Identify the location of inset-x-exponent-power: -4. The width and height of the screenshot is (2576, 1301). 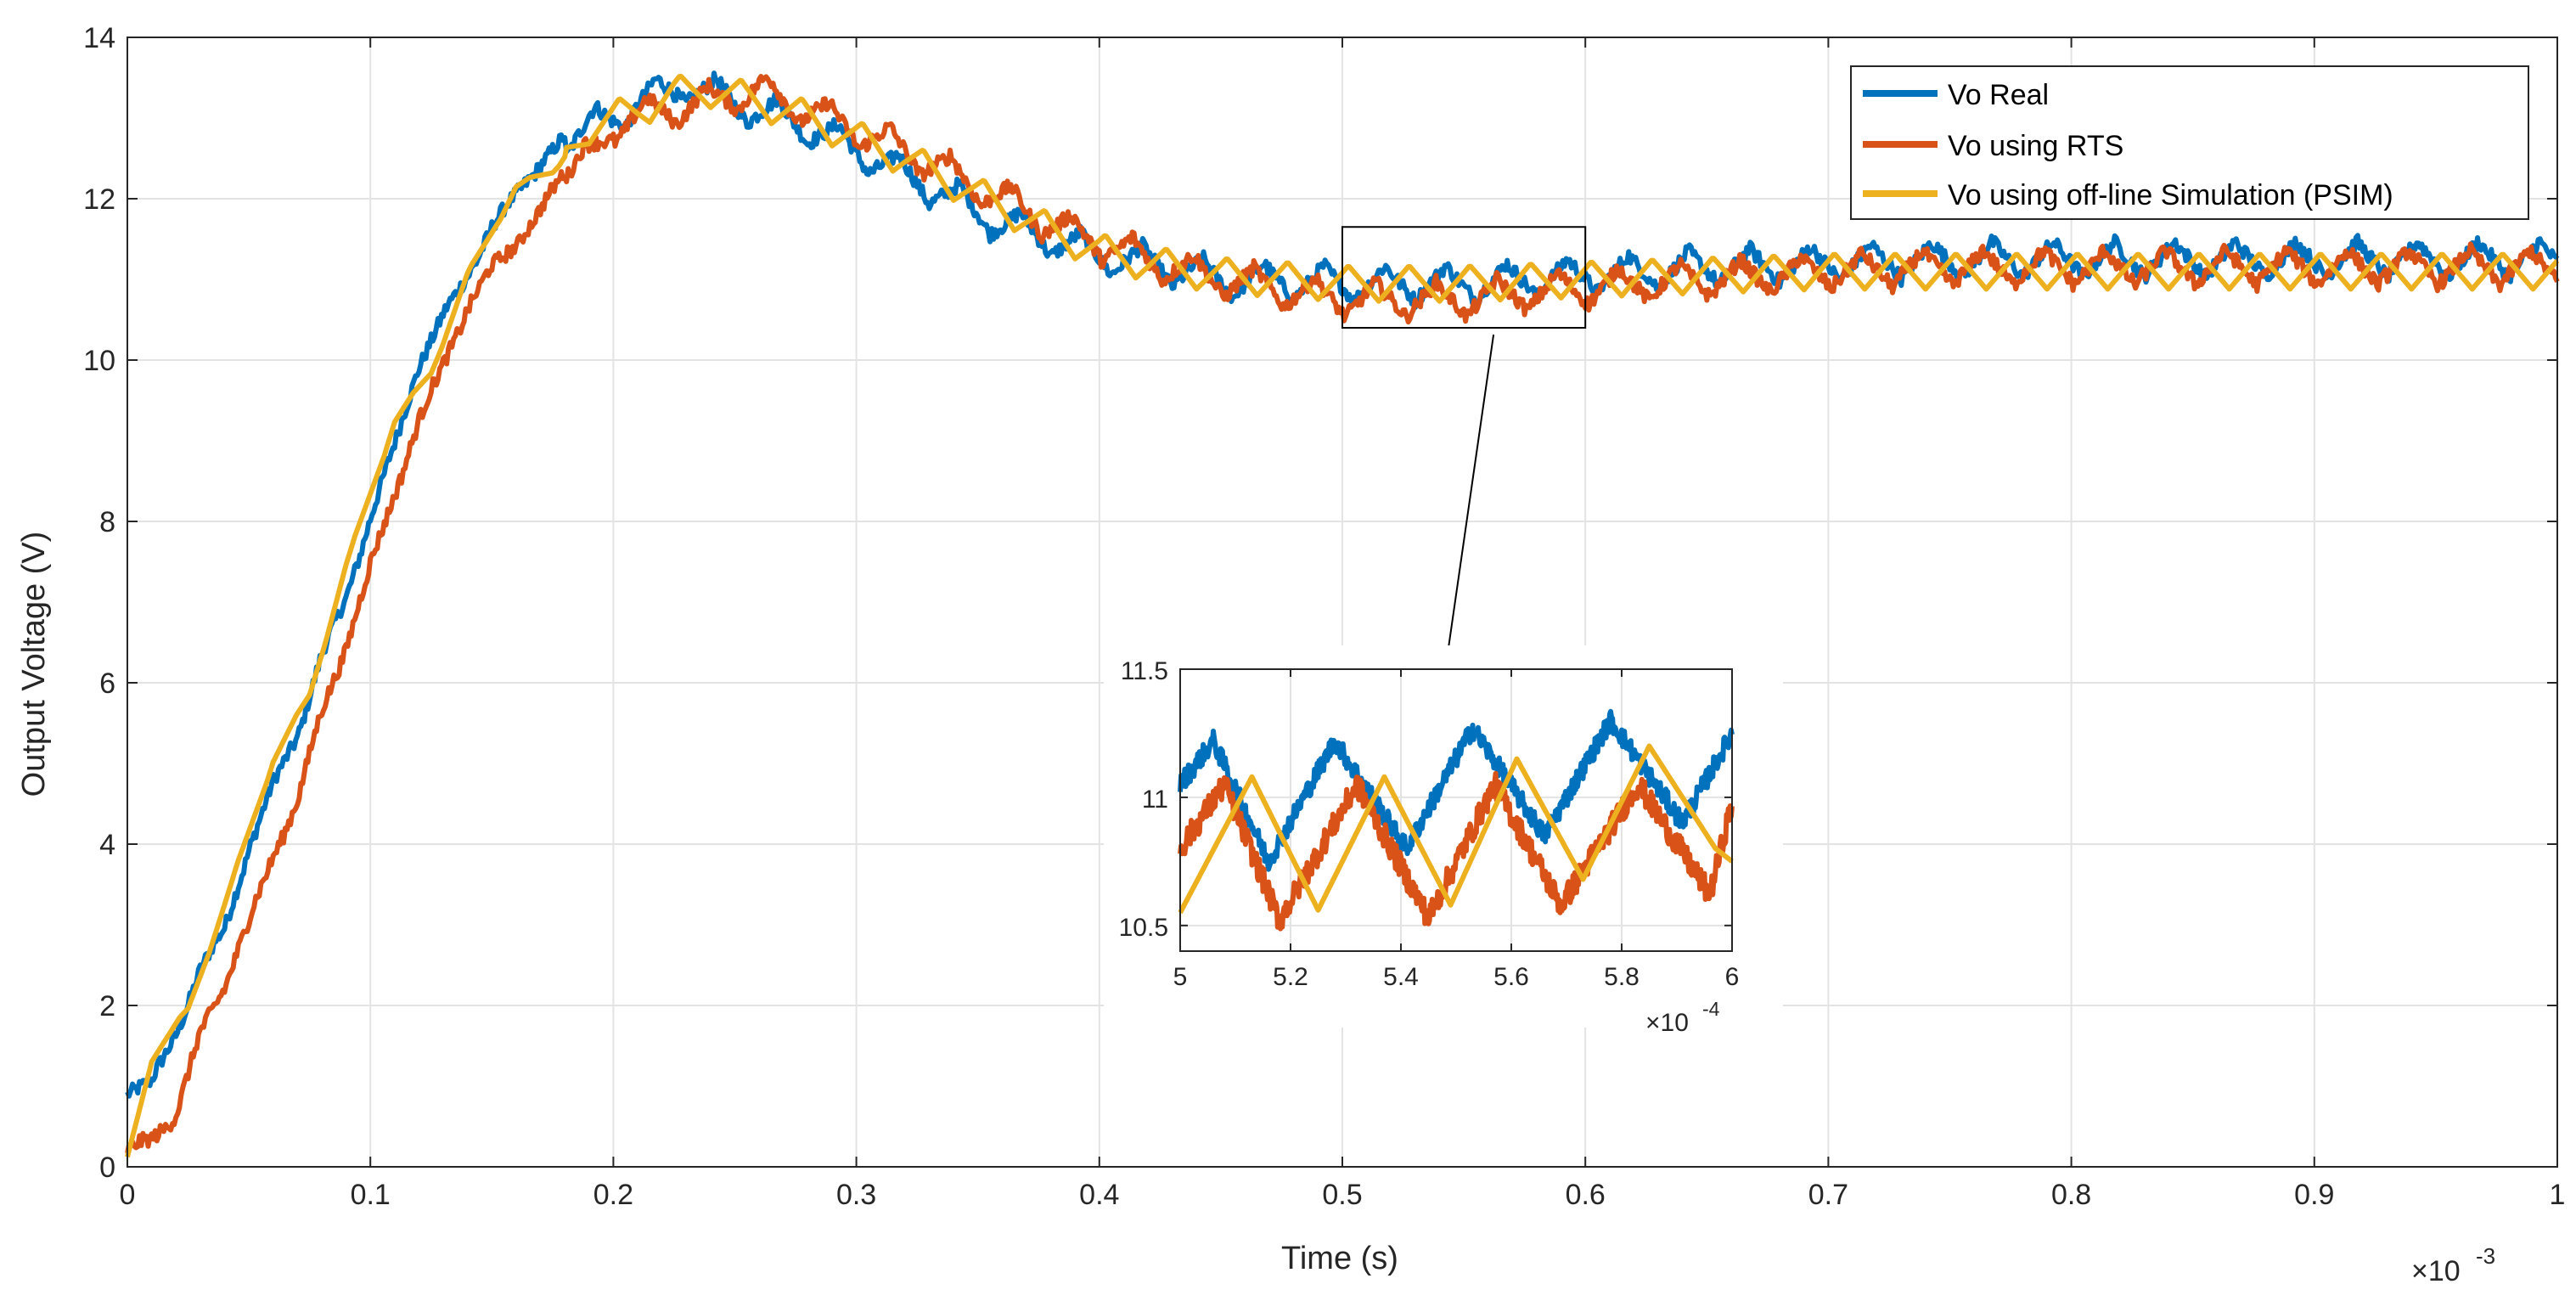
(1711, 1009).